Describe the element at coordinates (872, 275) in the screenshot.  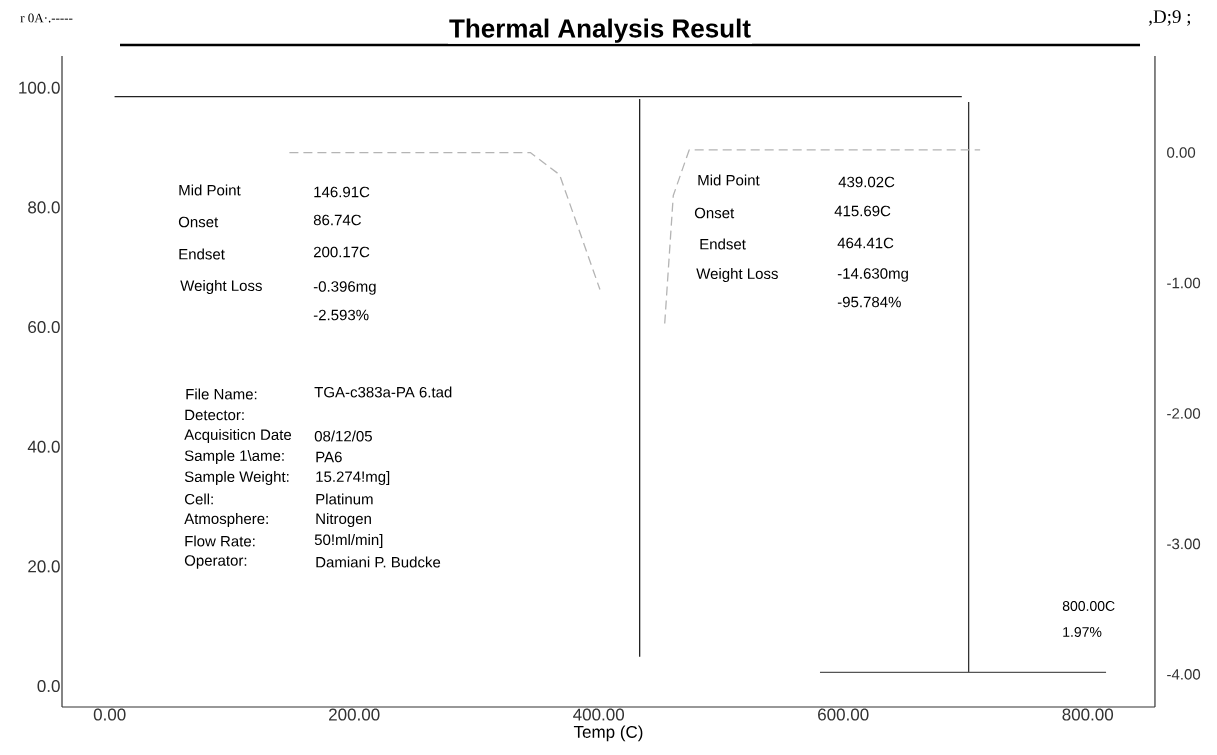
I see `annotation: -14.630mg` at that location.